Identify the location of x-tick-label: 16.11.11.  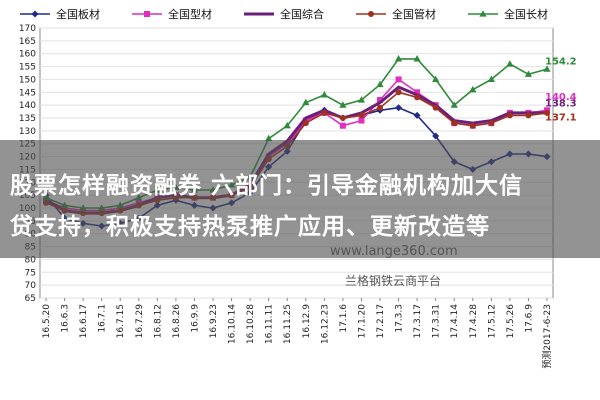
(270, 324).